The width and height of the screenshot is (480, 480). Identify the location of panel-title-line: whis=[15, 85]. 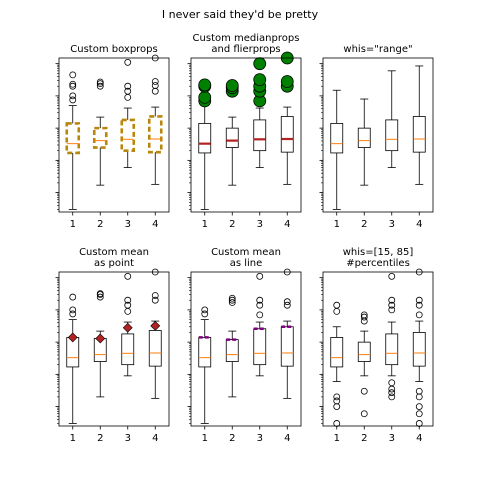
(378, 252).